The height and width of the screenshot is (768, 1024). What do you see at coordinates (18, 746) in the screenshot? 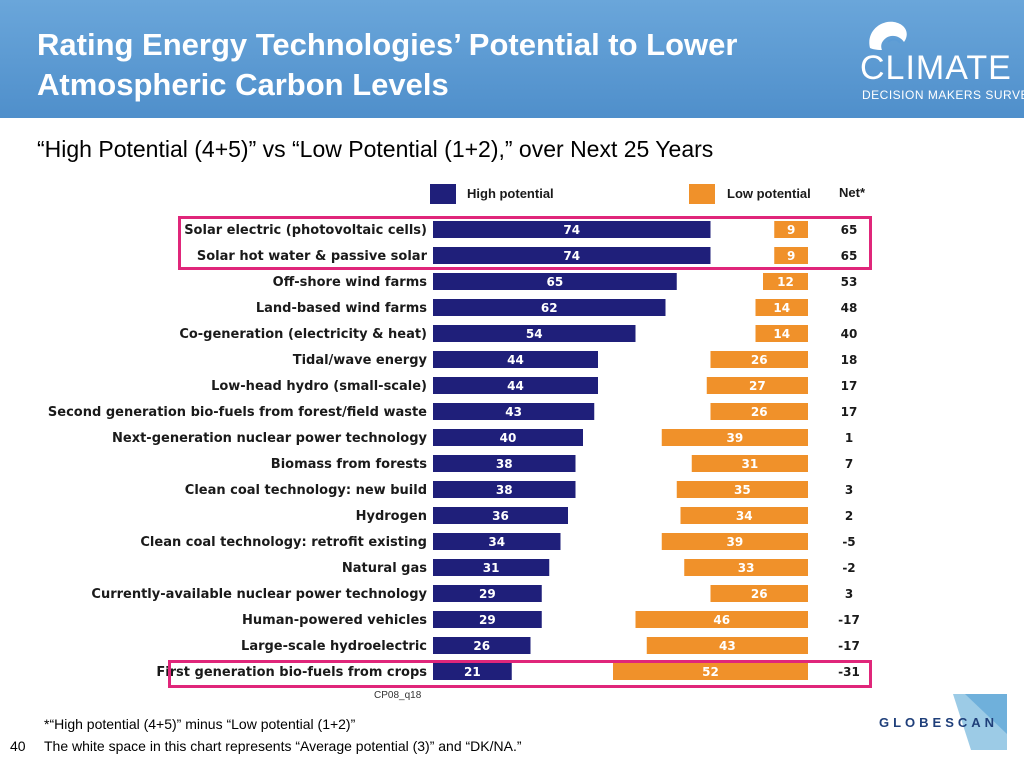
I see `page-number: 40` at bounding box center [18, 746].